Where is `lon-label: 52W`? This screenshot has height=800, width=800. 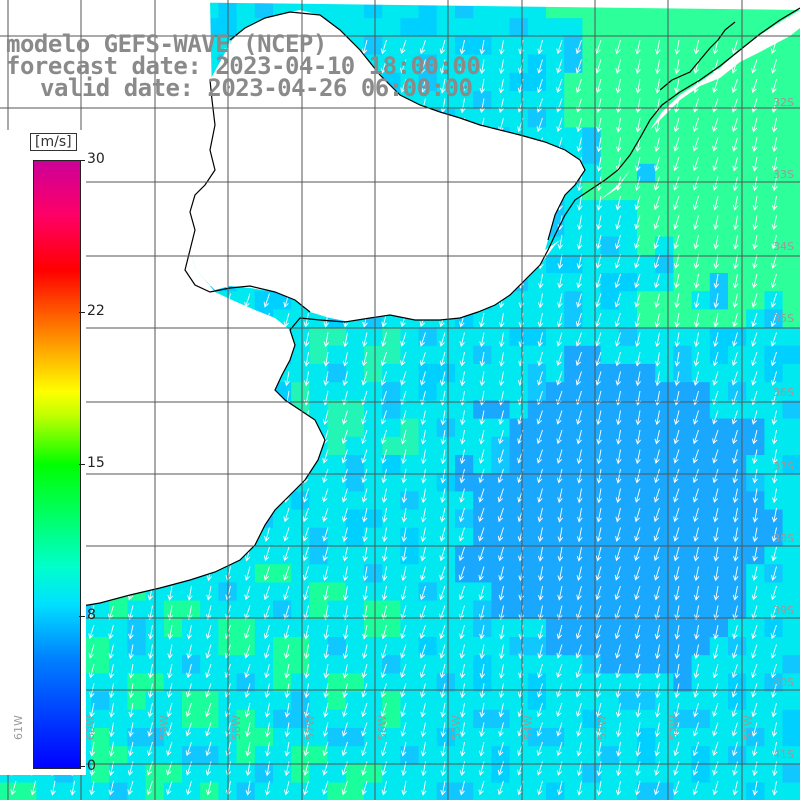
lon-label: 52W is located at coordinates (674, 727).